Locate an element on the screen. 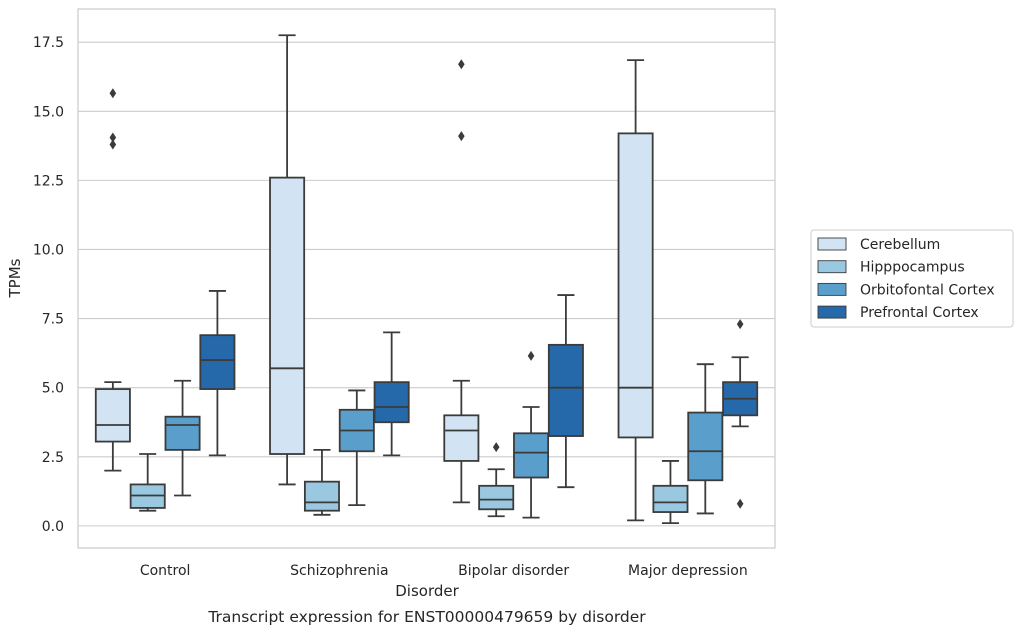  y-tick-labels: 0.0 2.5 5.0 7.5 10.0 12.5 15.0 17.5 is located at coordinates (48, 285).